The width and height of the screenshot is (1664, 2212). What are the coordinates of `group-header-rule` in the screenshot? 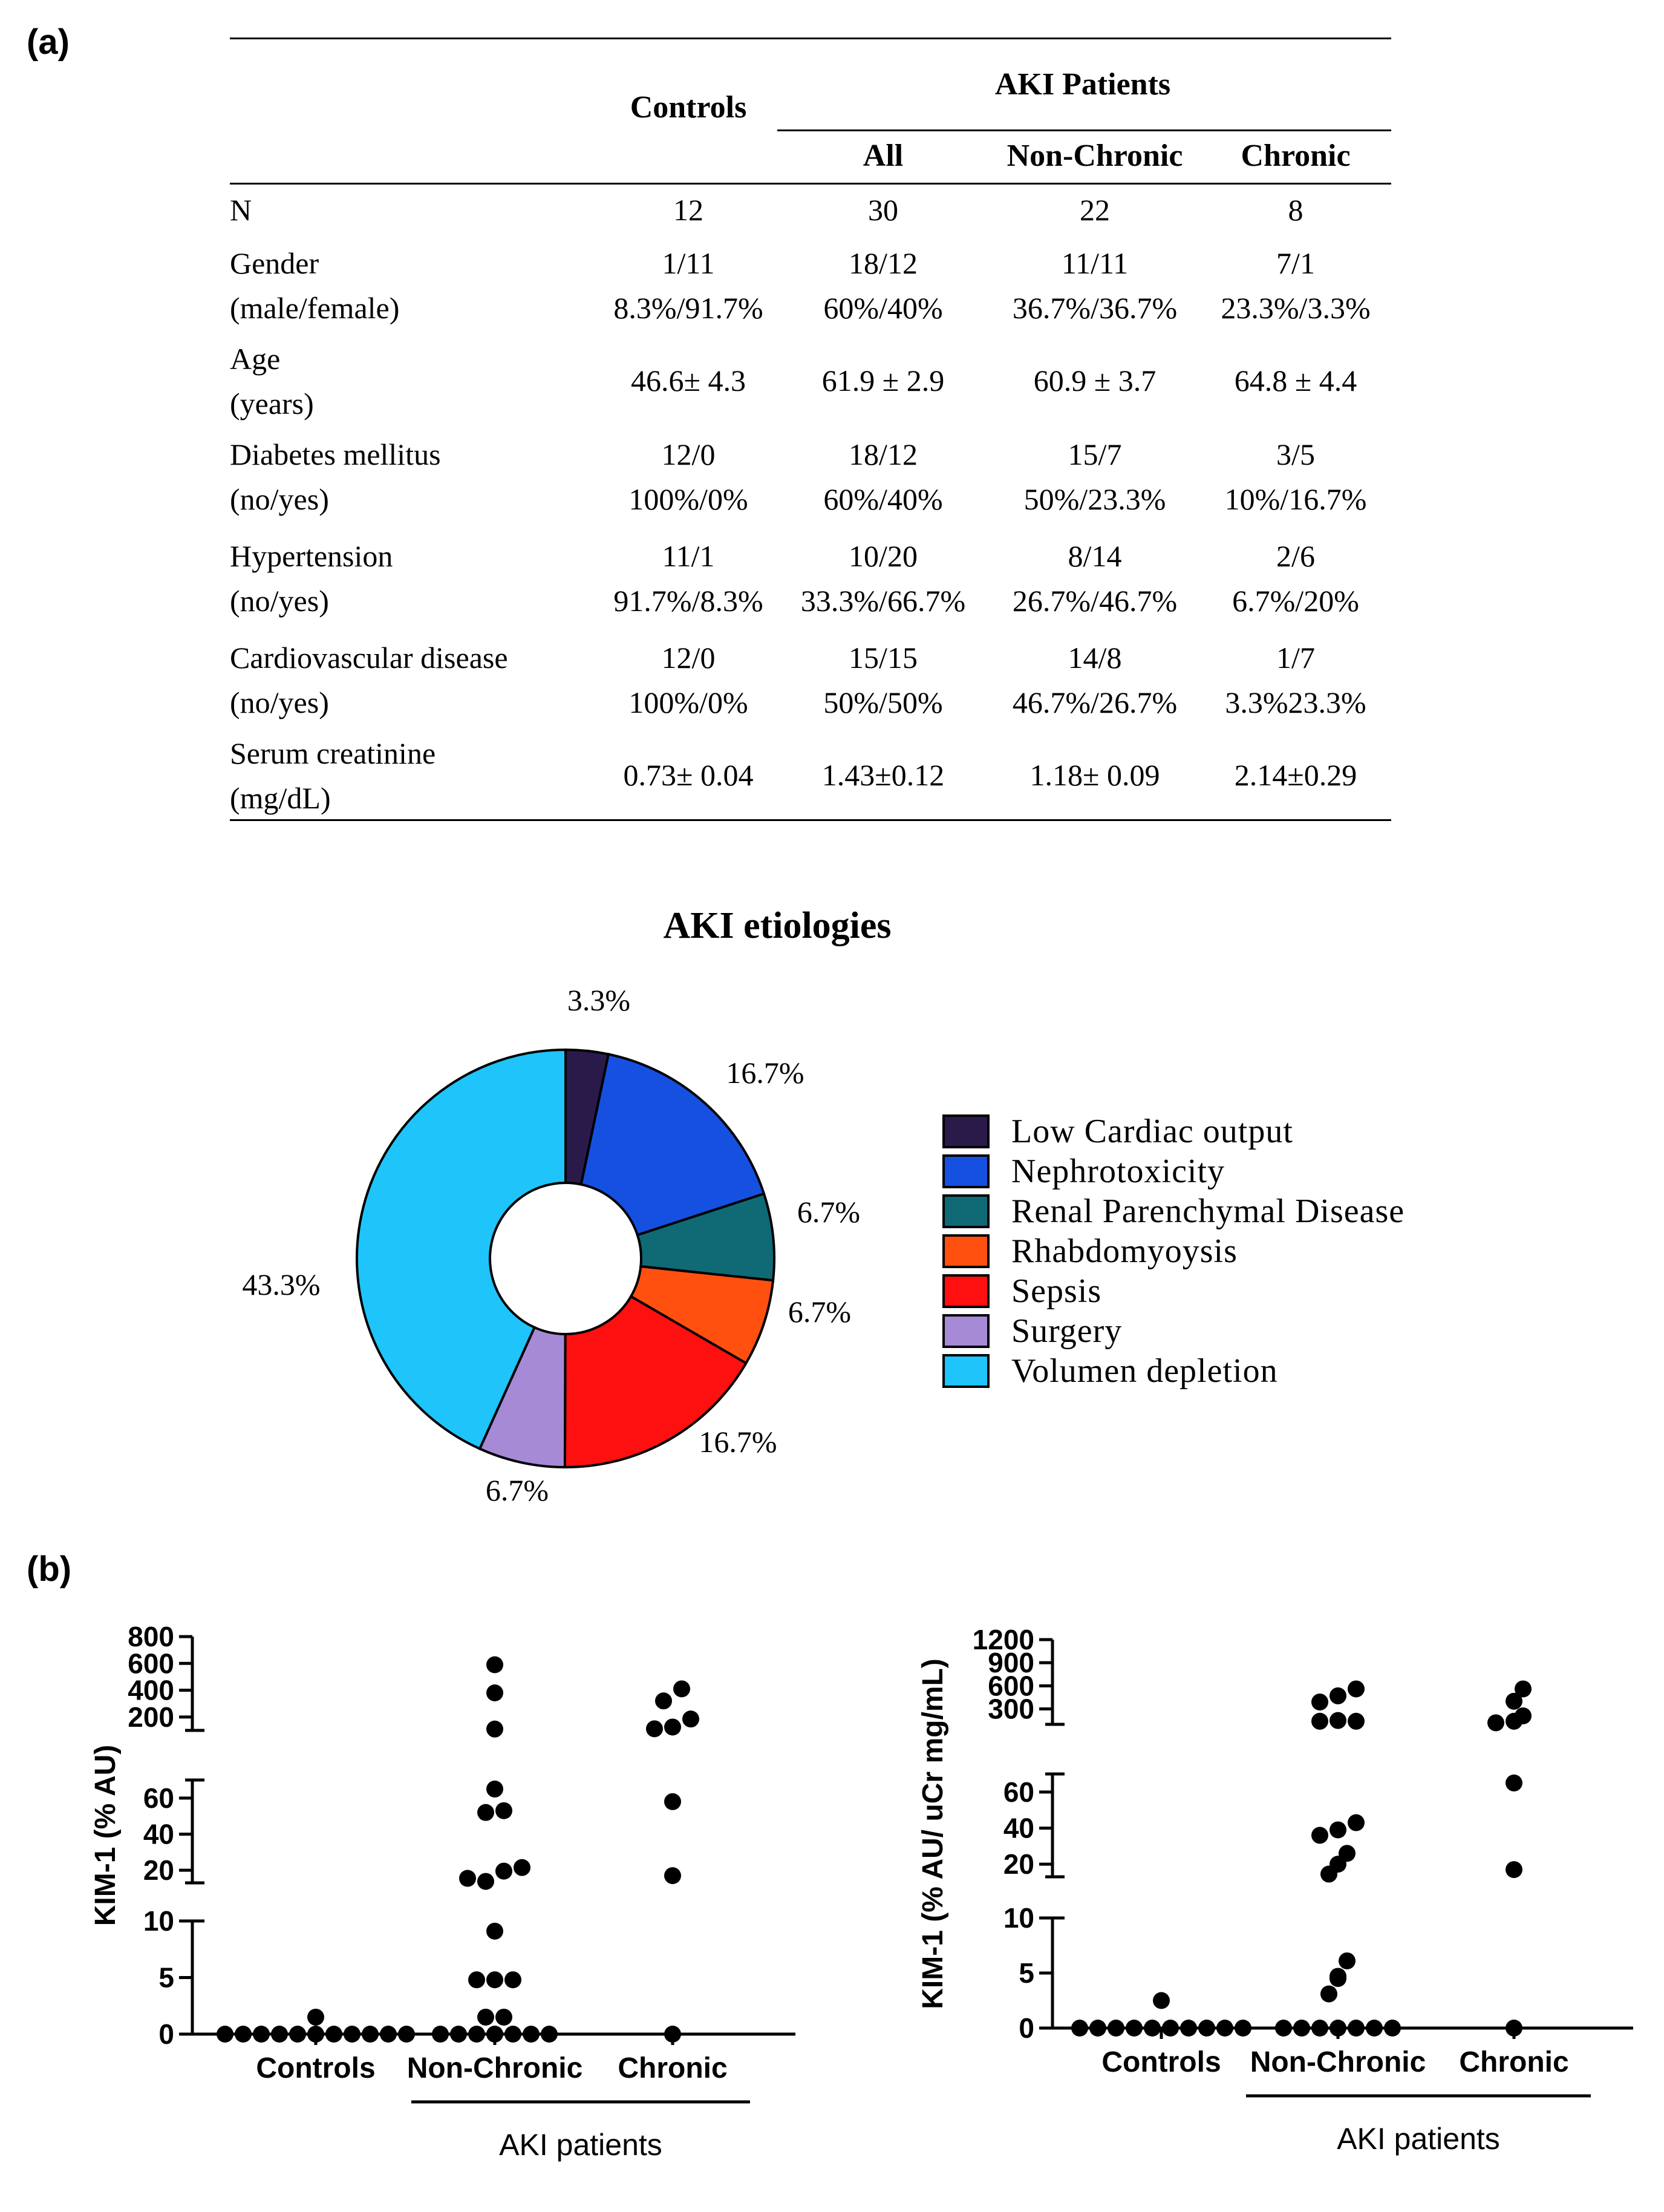 It's located at (1084, 130).